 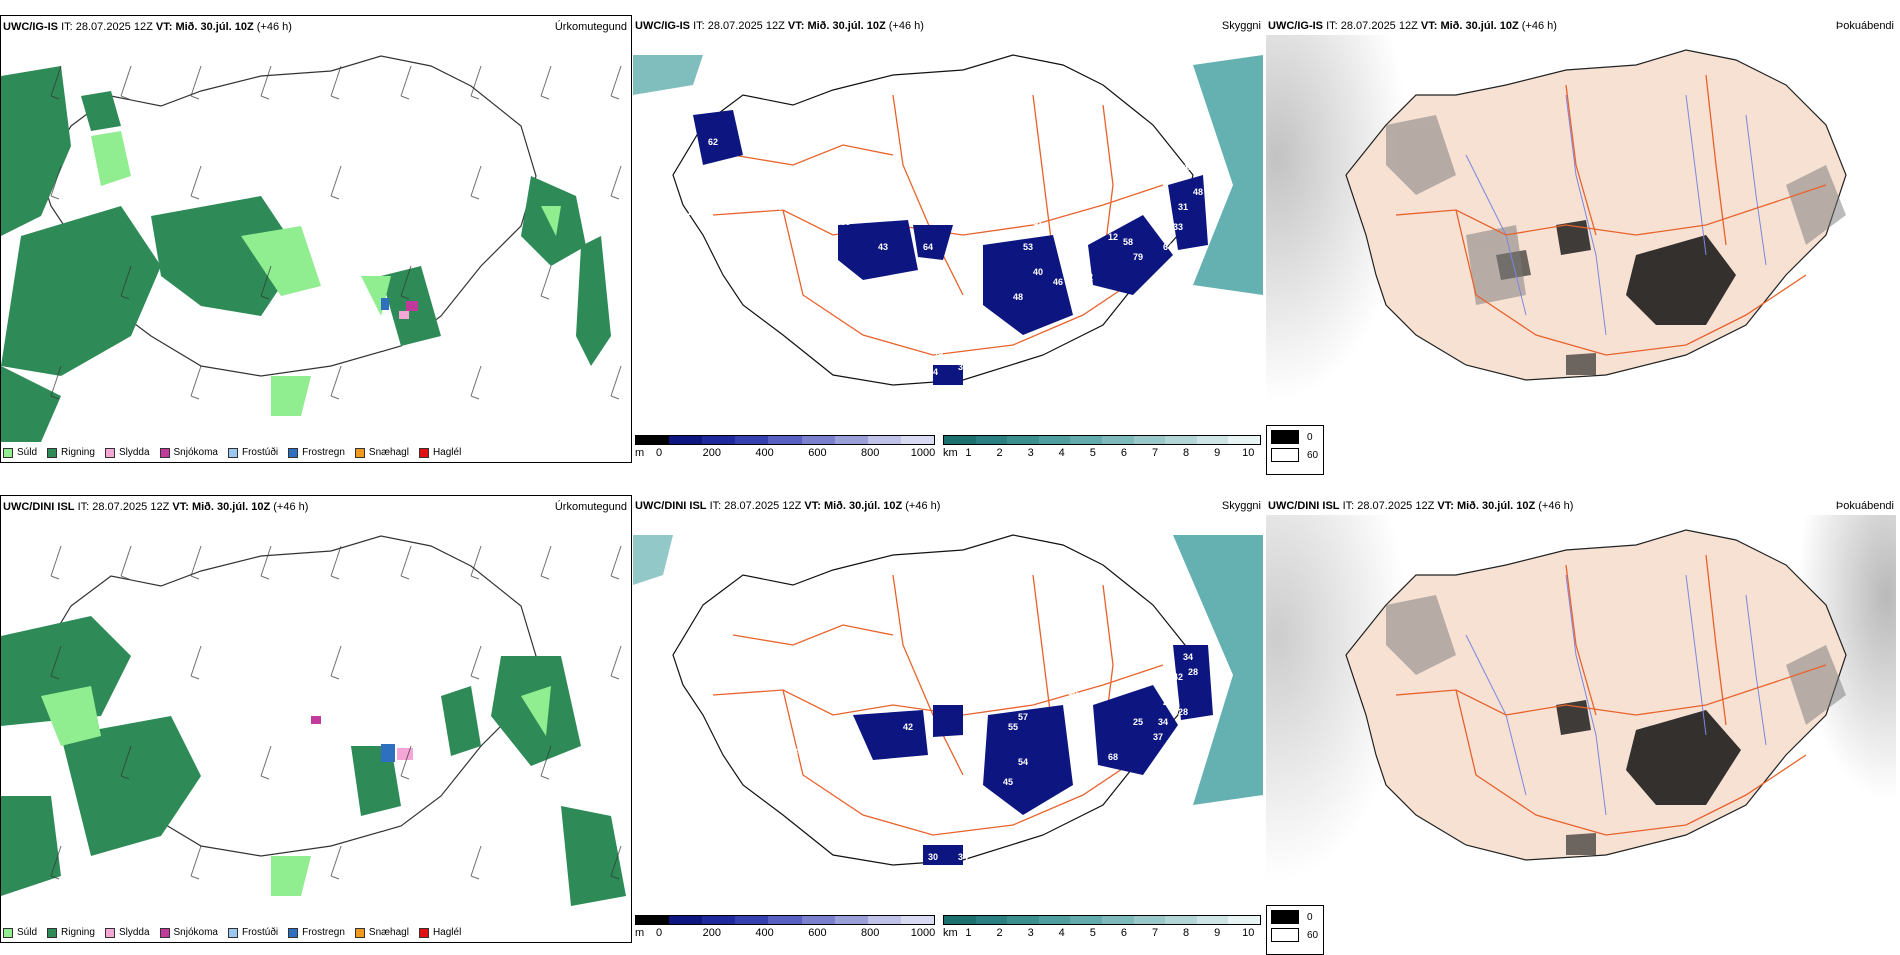 What do you see at coordinates (1248, 453) in the screenshot?
I see `colorbar-tick: 10` at bounding box center [1248, 453].